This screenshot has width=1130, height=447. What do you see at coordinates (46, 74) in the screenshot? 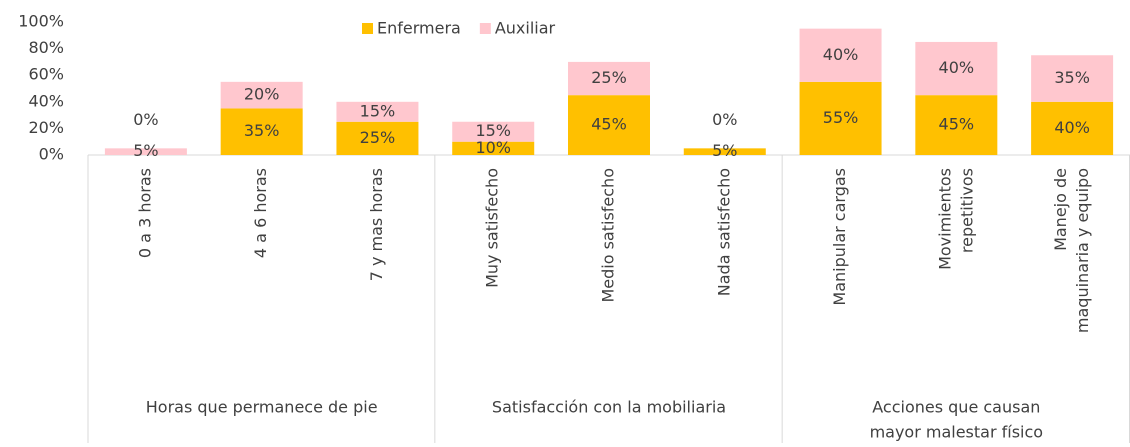
I see `y-tick-label: 60%` at bounding box center [46, 74].